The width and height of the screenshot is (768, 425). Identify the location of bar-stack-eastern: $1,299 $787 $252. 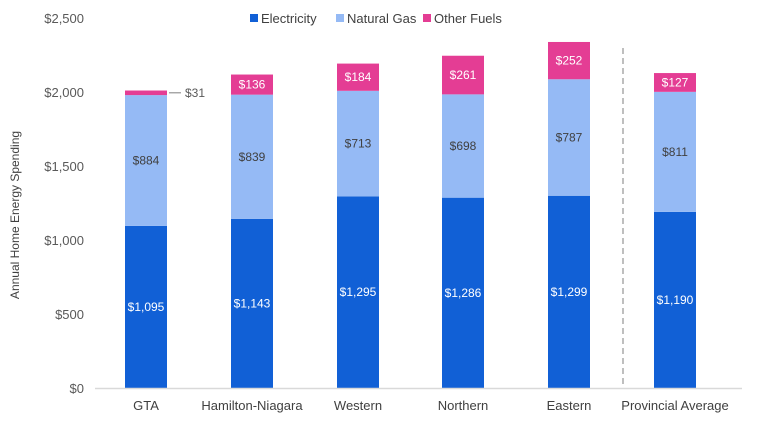
(569, 214).